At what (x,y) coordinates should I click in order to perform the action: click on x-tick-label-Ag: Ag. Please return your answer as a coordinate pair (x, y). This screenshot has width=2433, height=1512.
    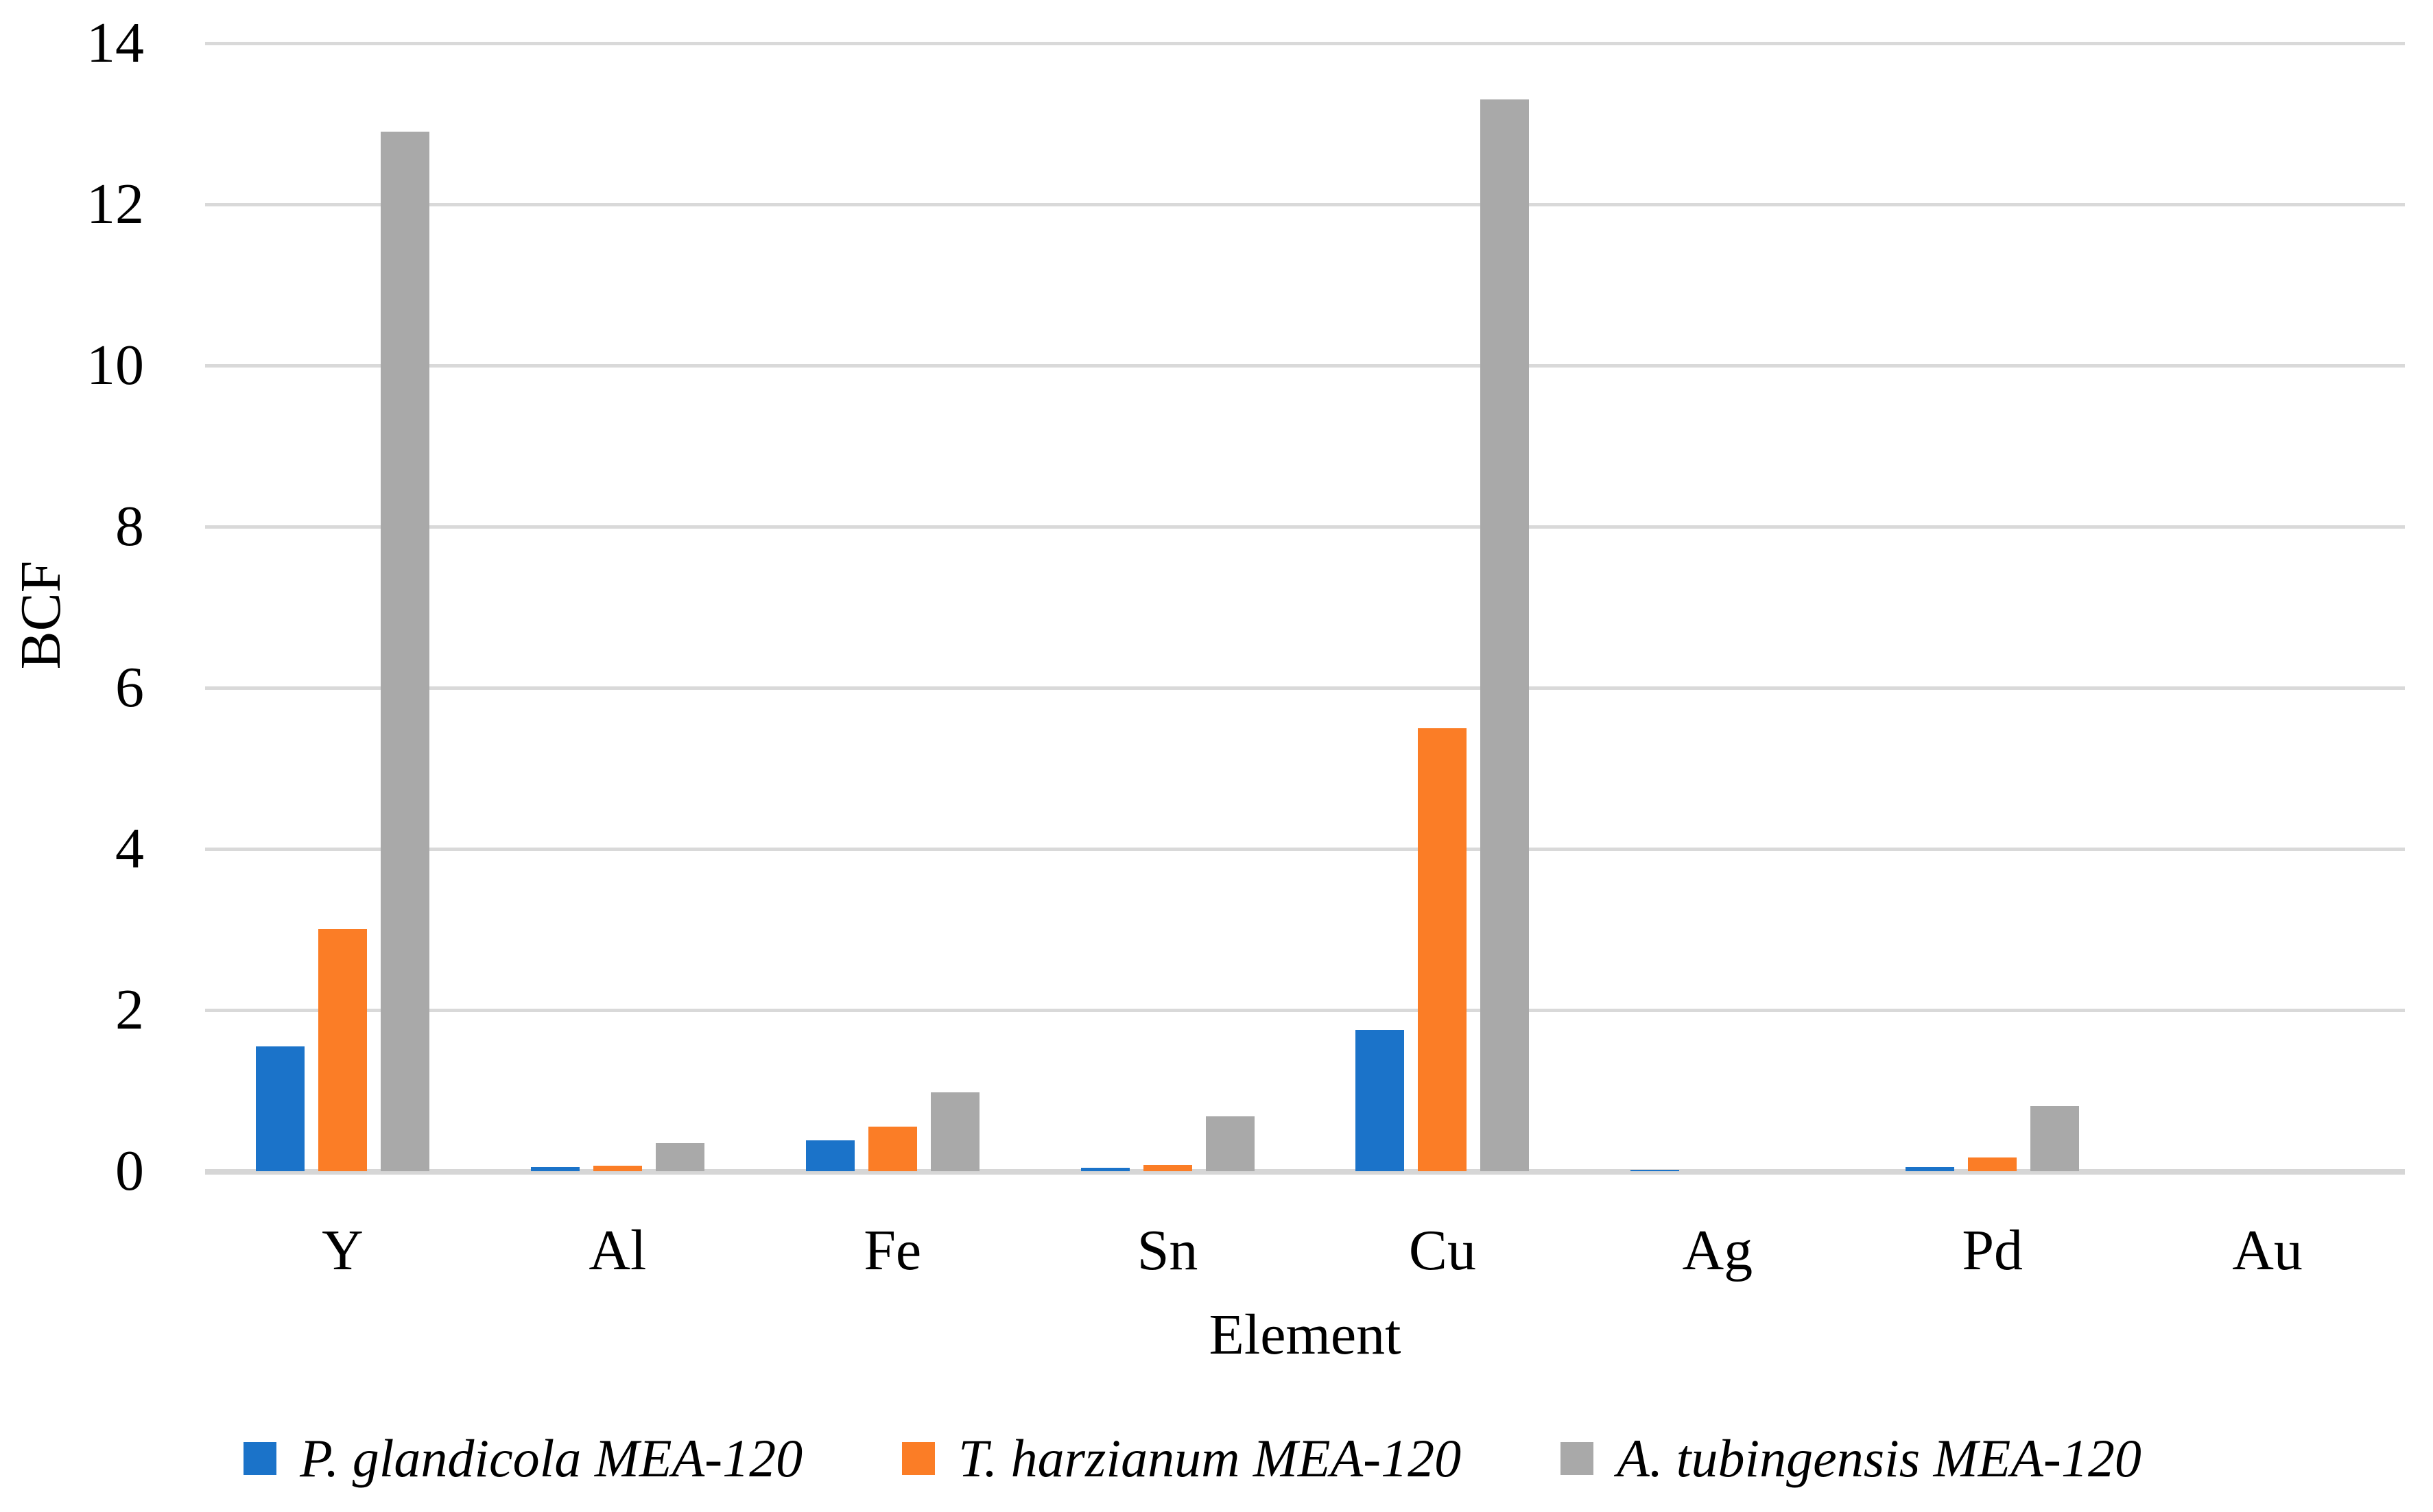
    Looking at the image, I should click on (1718, 1250).